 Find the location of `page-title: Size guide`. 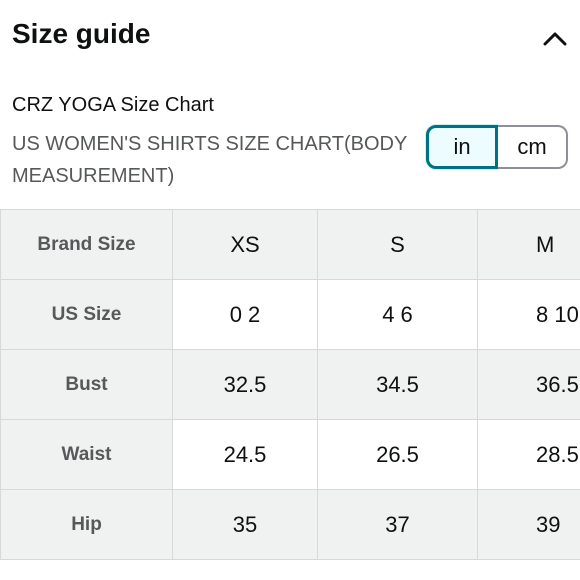

page-title: Size guide is located at coordinates (81, 33).